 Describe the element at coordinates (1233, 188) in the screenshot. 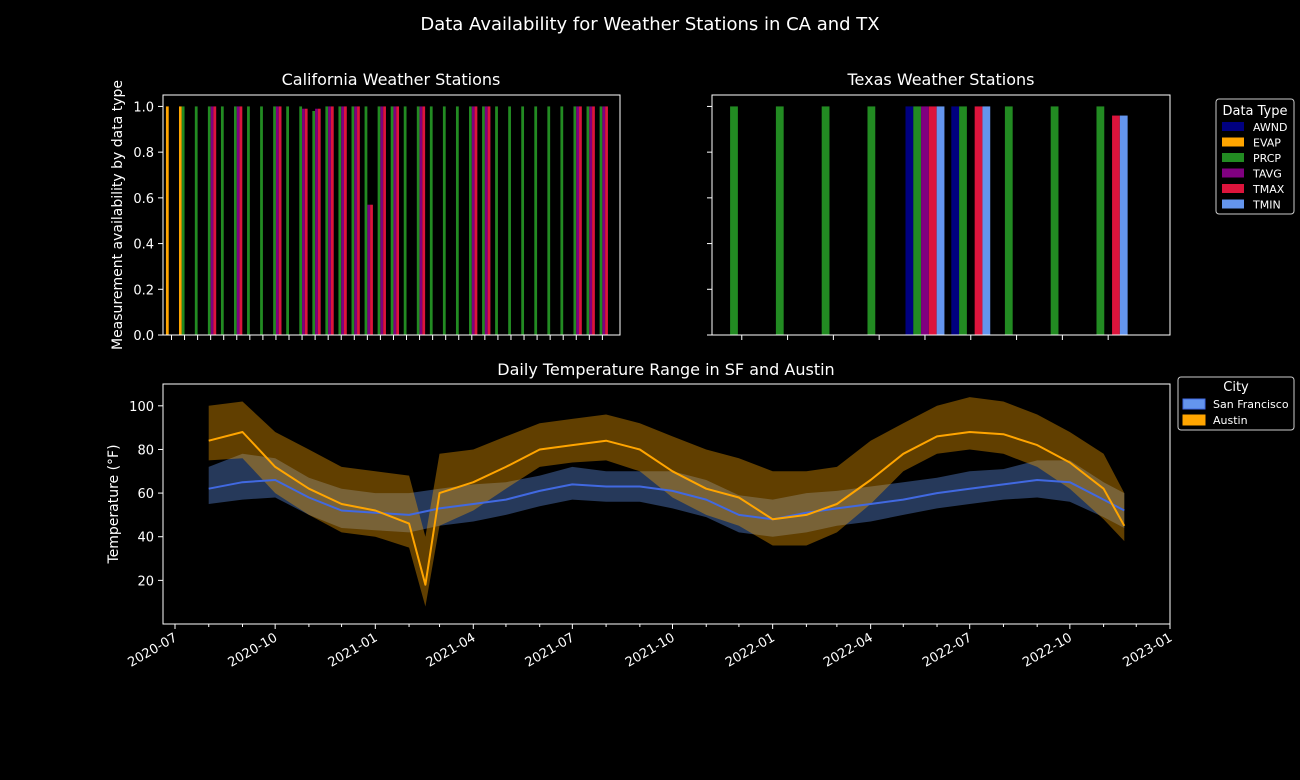

I see `legend-swatch-tmax` at that location.